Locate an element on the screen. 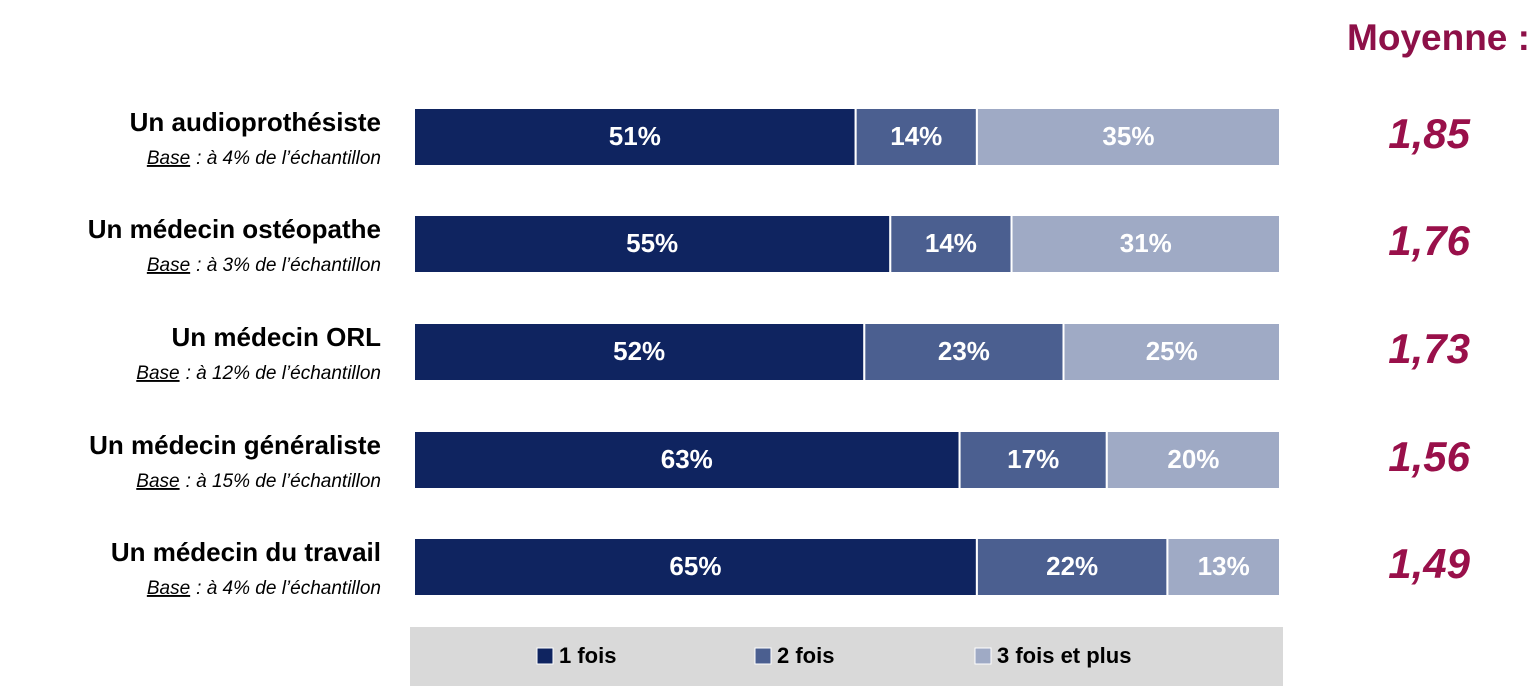  data-label: 17% is located at coordinates (1033, 459).